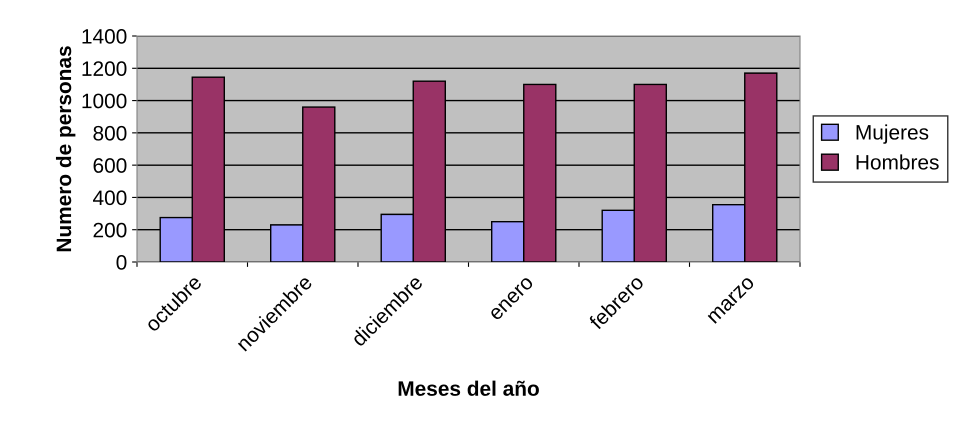 The image size is (968, 443). Describe the element at coordinates (104, 101) in the screenshot. I see `y-tick-label: 1000` at that location.